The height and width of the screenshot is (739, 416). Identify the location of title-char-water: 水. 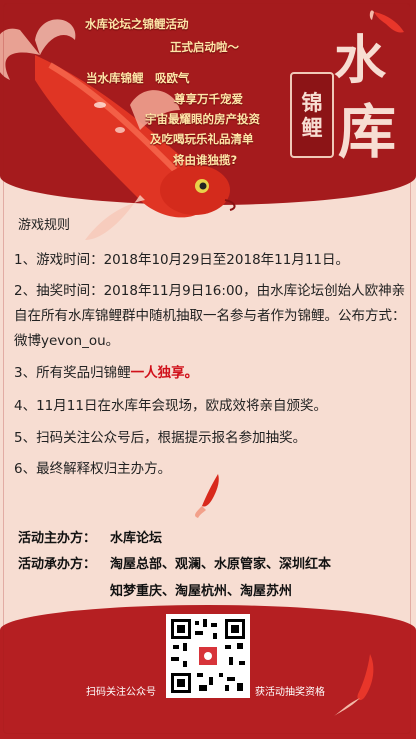
(360, 60).